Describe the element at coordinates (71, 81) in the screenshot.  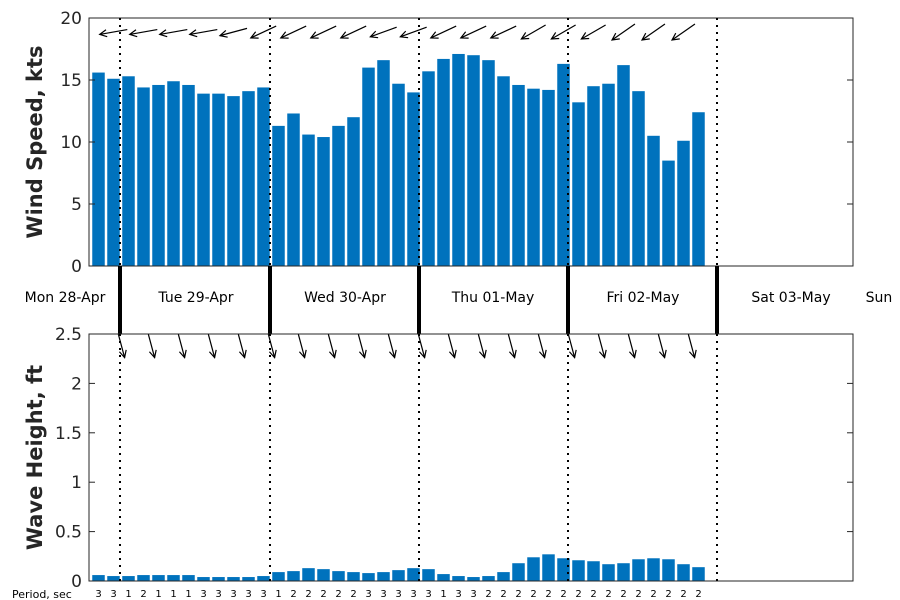
I see `wind-ytick-label: 15` at that location.